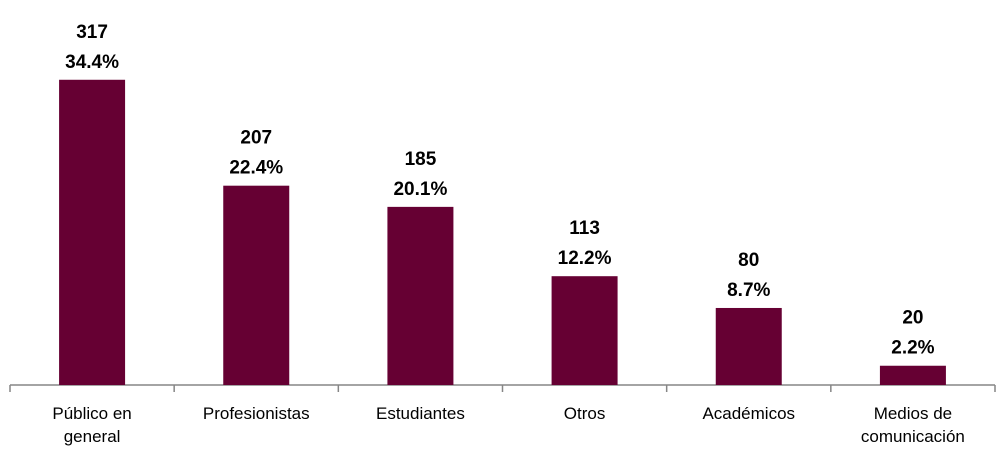 This screenshot has height=460, width=1005. What do you see at coordinates (256, 413) in the screenshot?
I see `x-tick-label: Profesionistas` at bounding box center [256, 413].